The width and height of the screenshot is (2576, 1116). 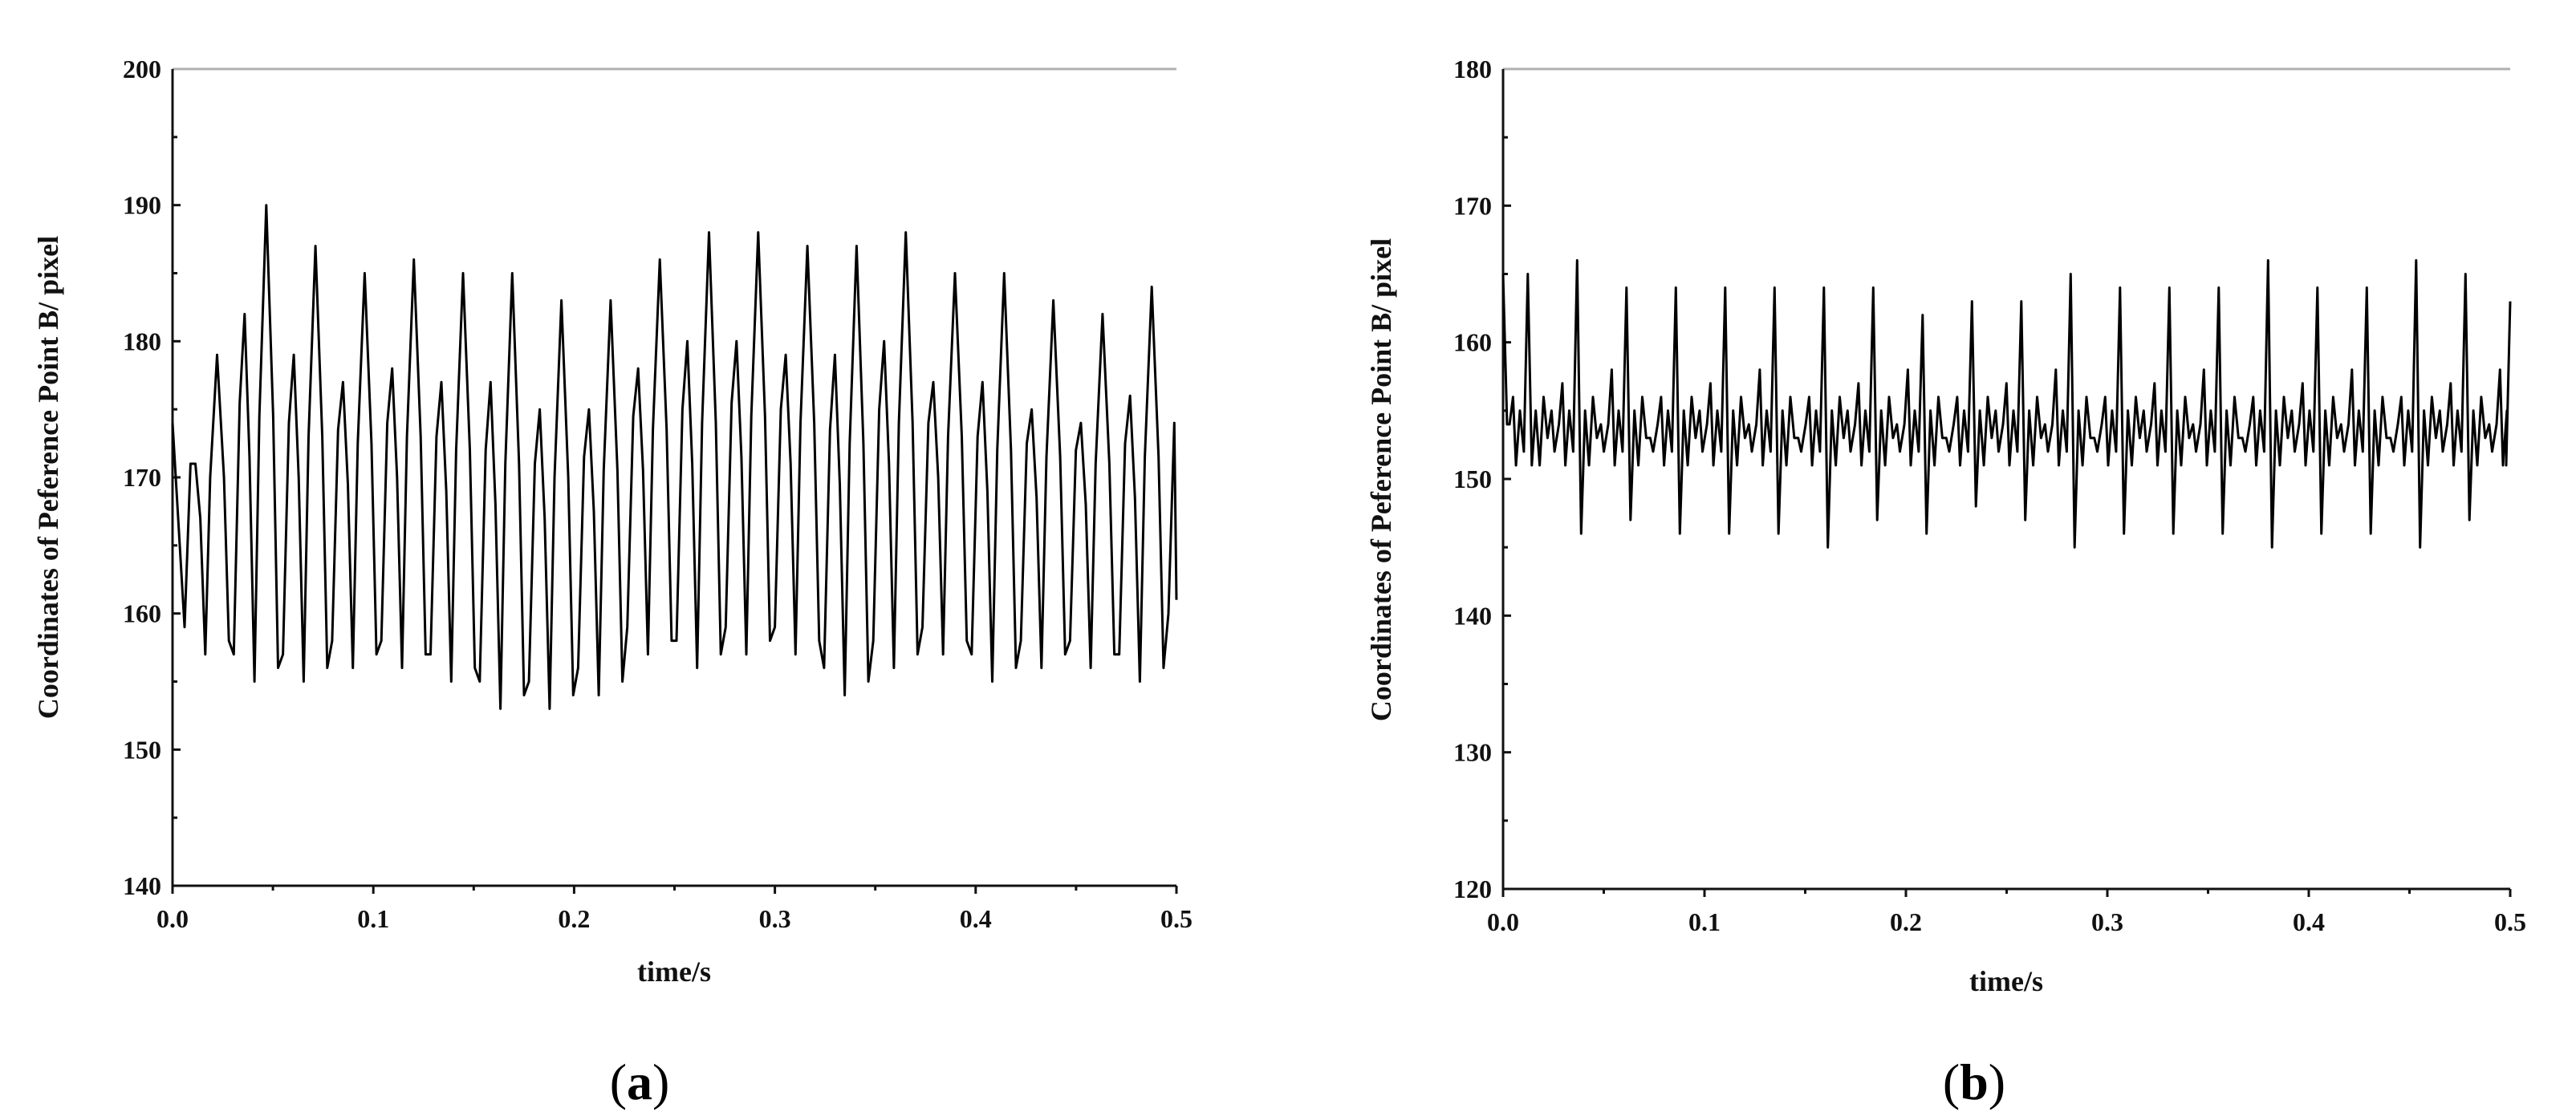 What do you see at coordinates (2309, 922) in the screenshot?
I see `panel-b-x-tick-label: 0.4` at bounding box center [2309, 922].